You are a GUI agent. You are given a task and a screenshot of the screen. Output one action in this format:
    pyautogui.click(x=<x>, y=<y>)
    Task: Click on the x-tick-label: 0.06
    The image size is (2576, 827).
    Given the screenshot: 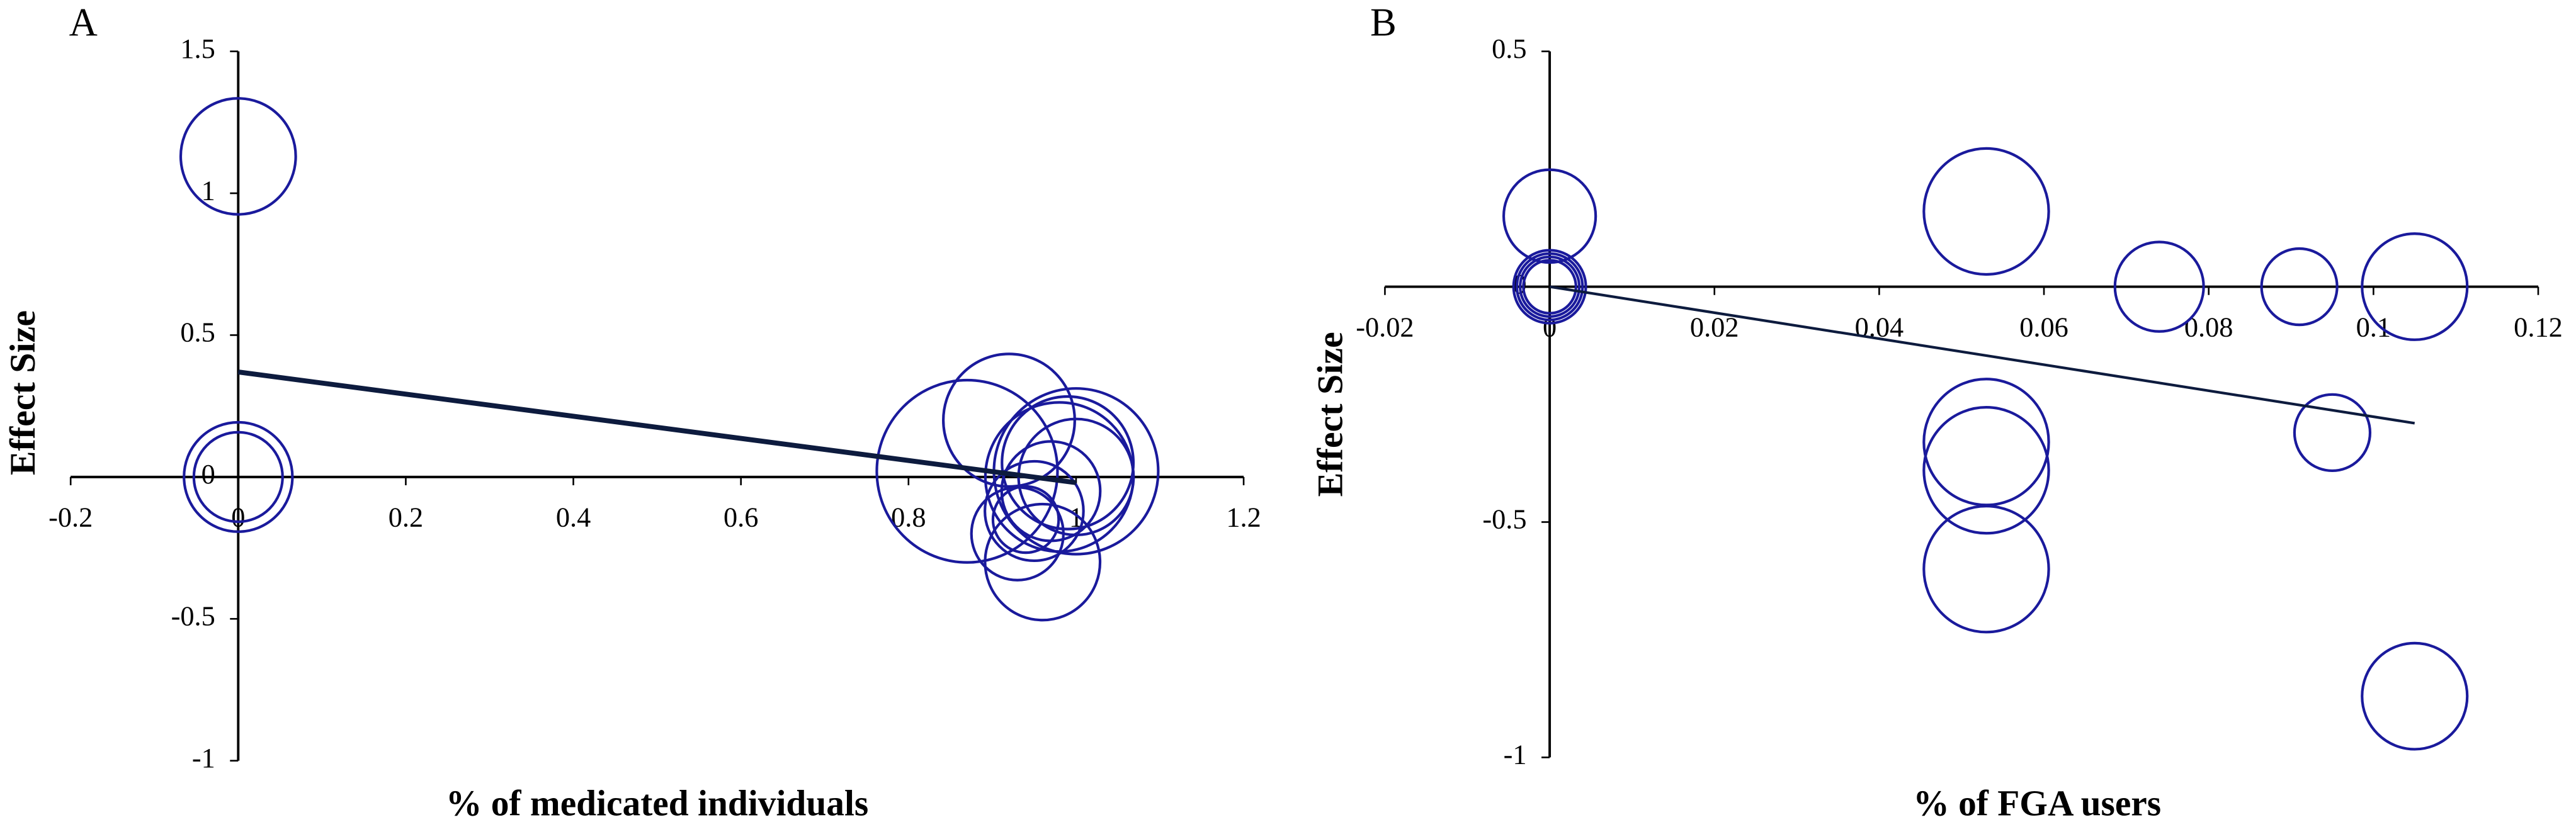 What is the action you would take?
    pyautogui.click(x=2043, y=327)
    